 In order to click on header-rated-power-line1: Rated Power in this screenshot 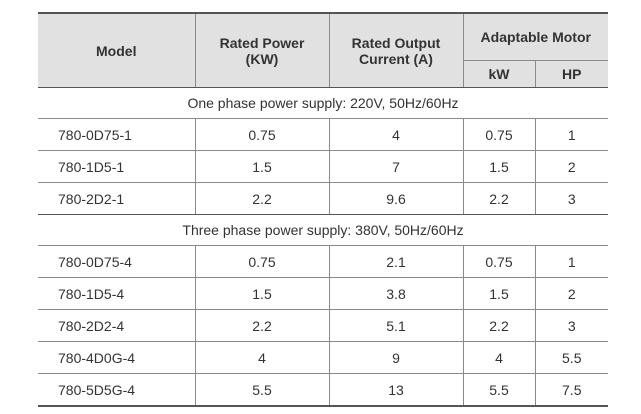, I will do `click(262, 42)`.